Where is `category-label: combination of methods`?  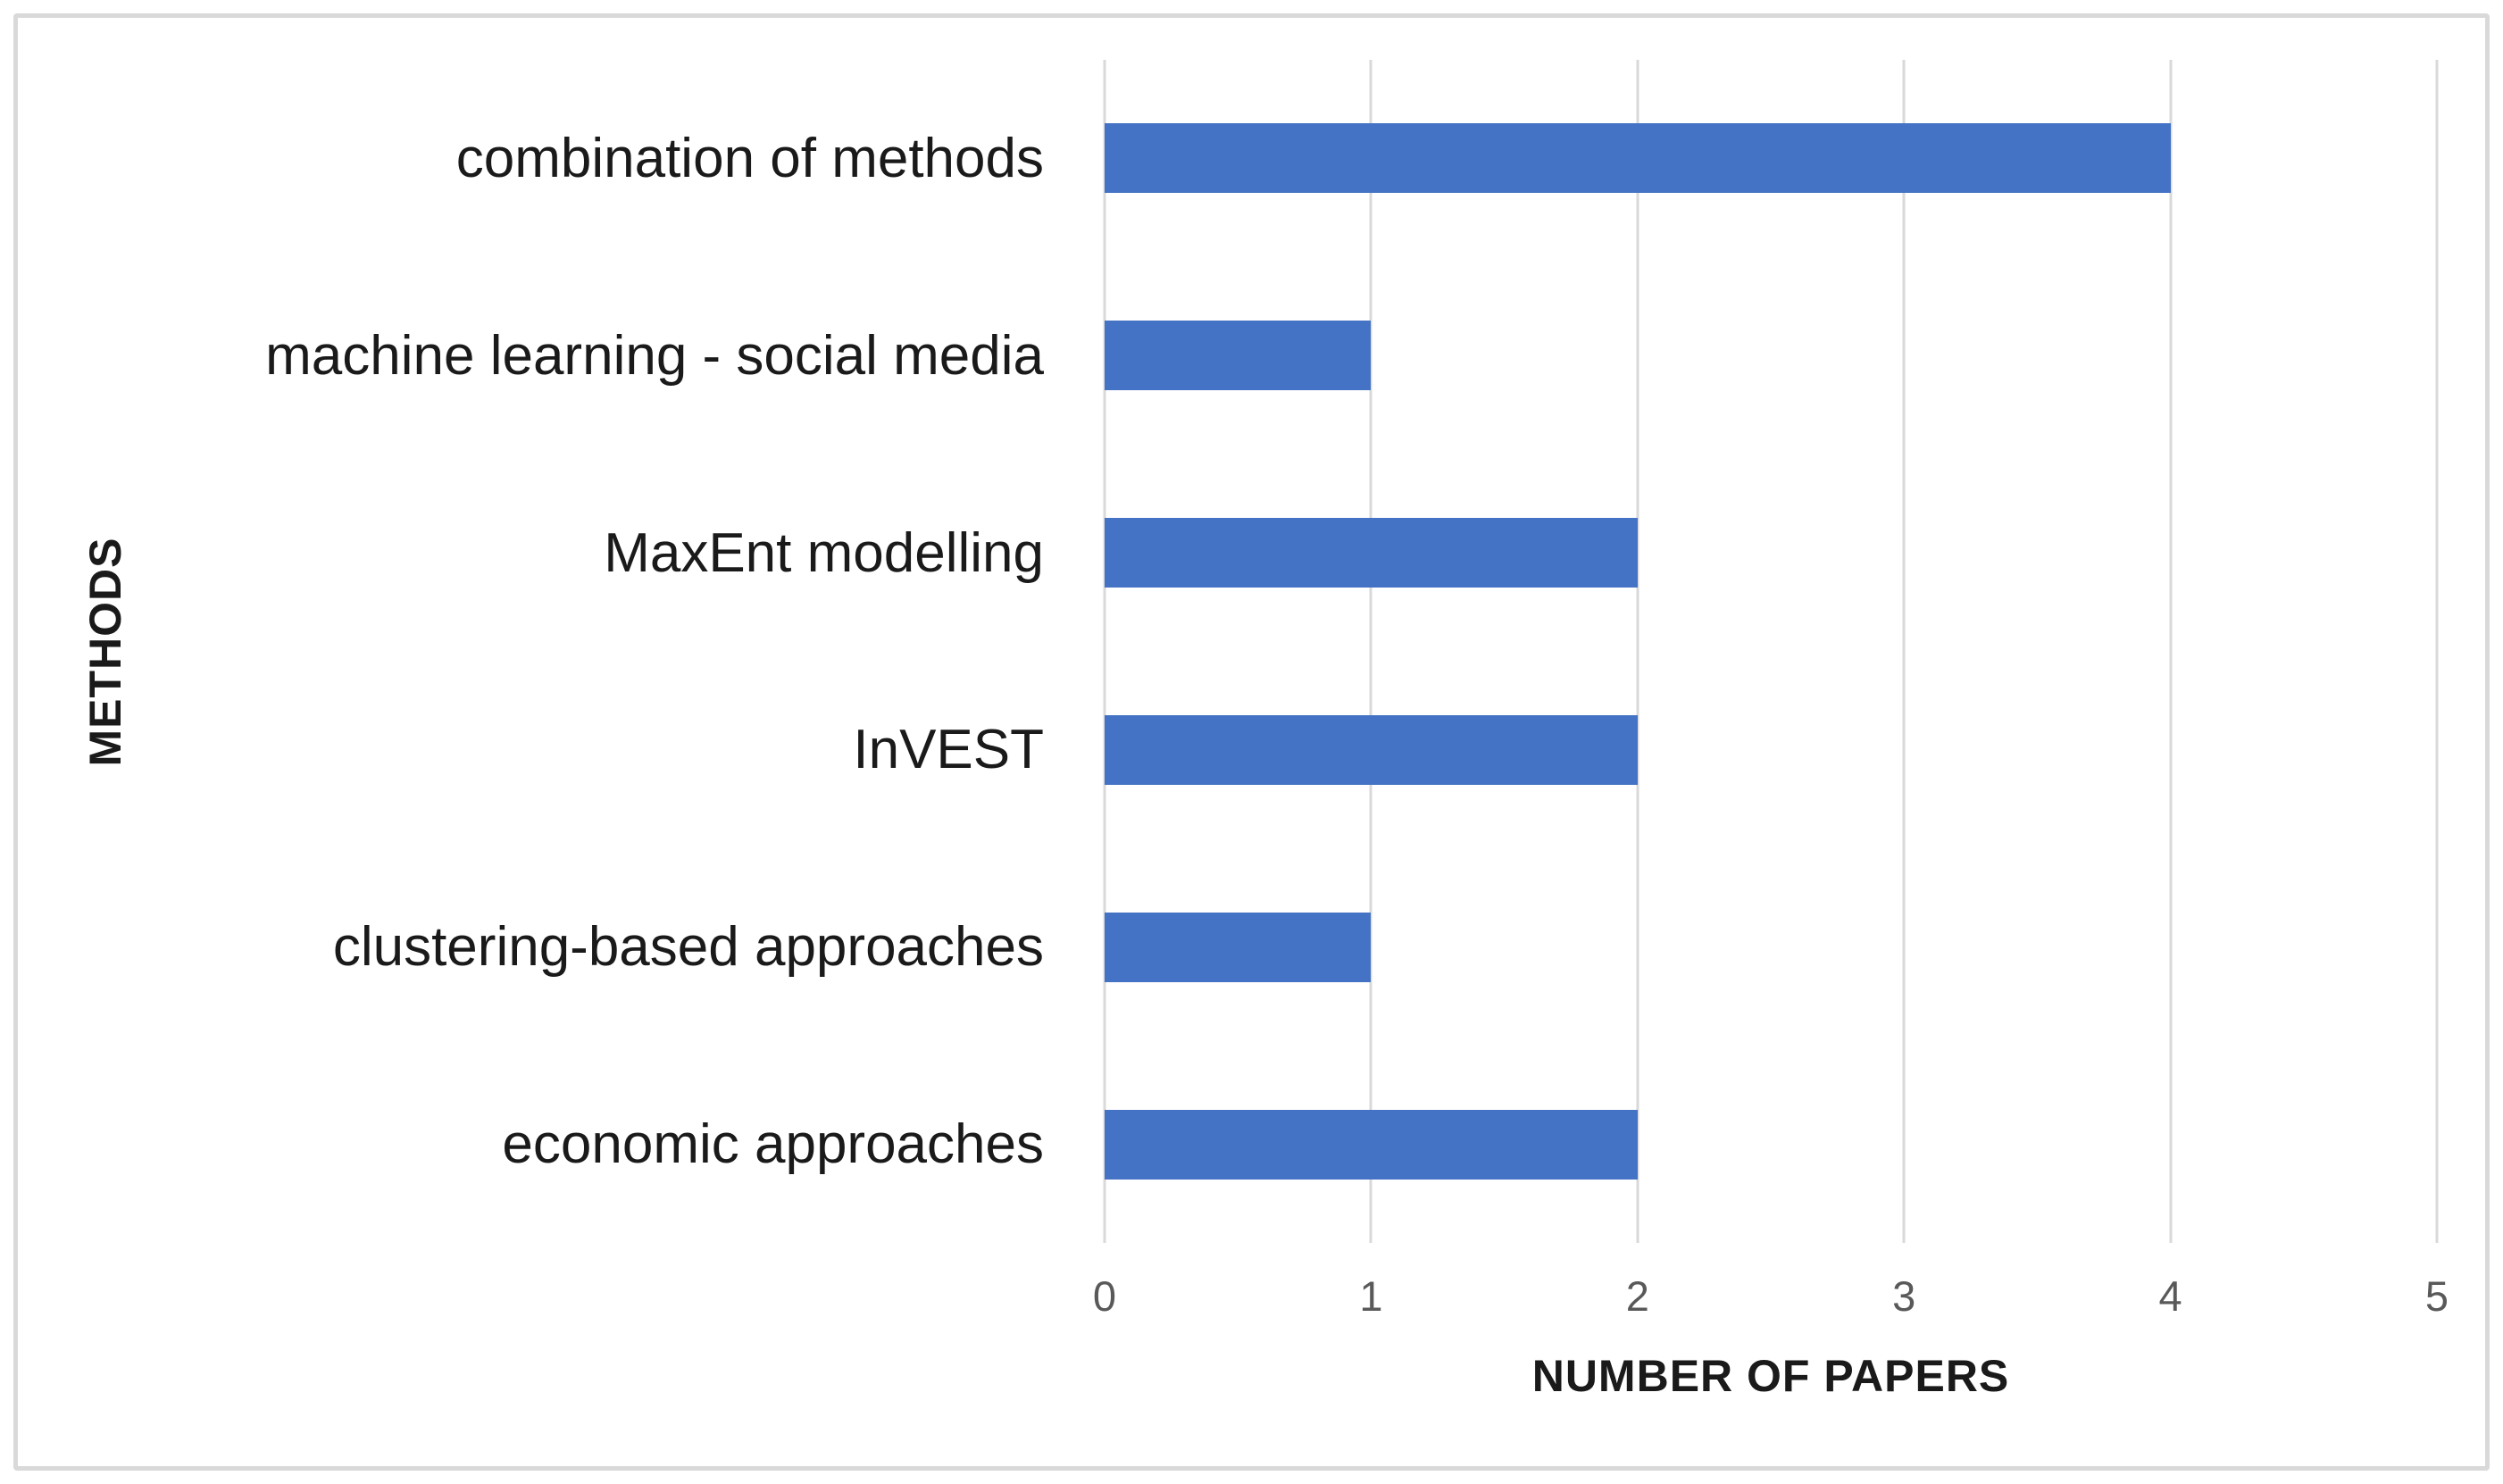
category-label: combination of methods is located at coordinates (749, 158).